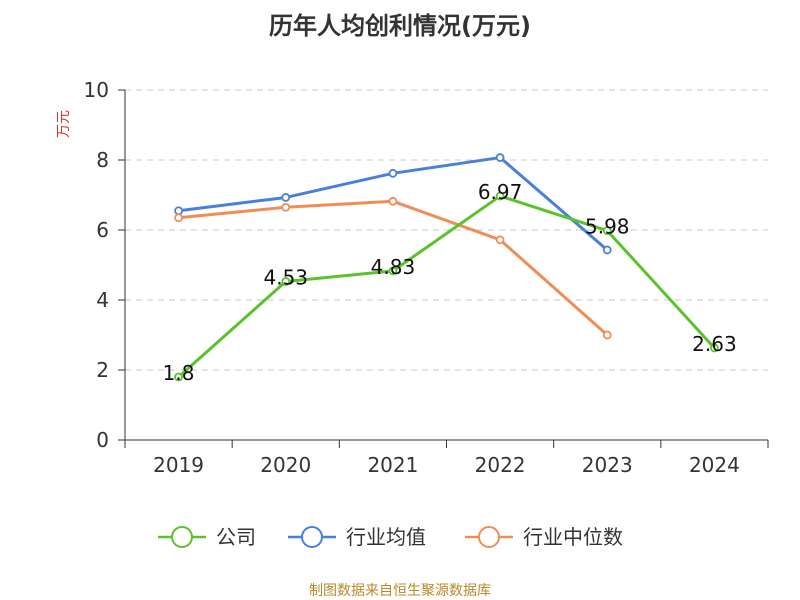  I want to click on source-note: 制图数据来自恒生聚源数据库, so click(400, 591).